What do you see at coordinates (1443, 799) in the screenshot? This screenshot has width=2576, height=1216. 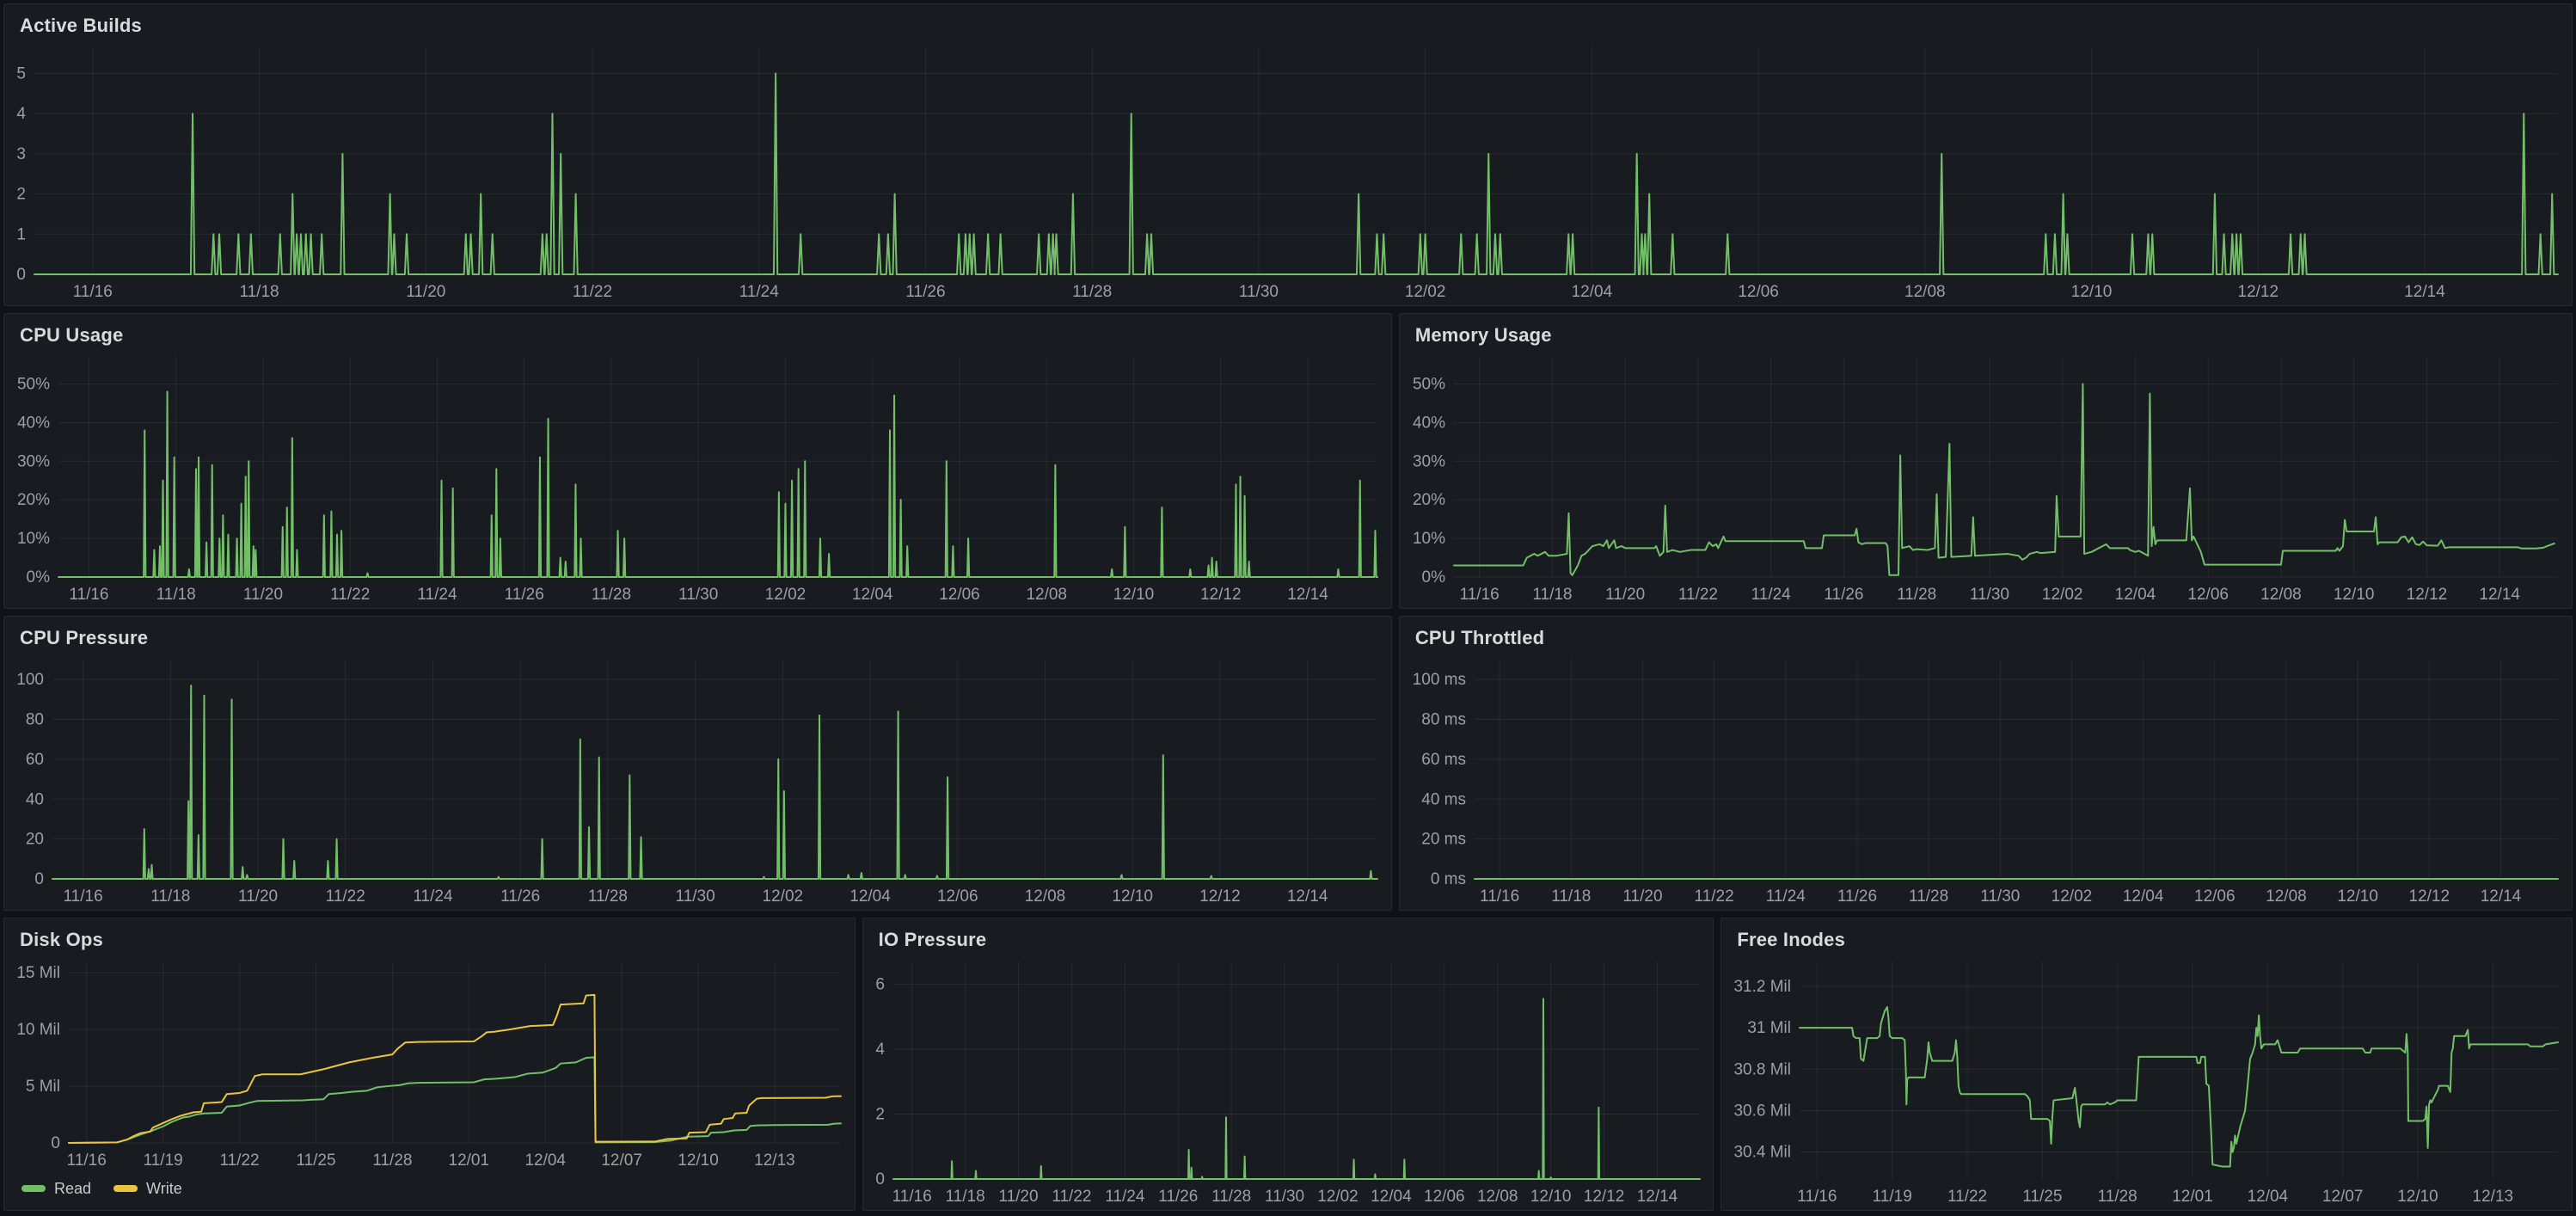 I see `svg-text: 40 ms` at bounding box center [1443, 799].